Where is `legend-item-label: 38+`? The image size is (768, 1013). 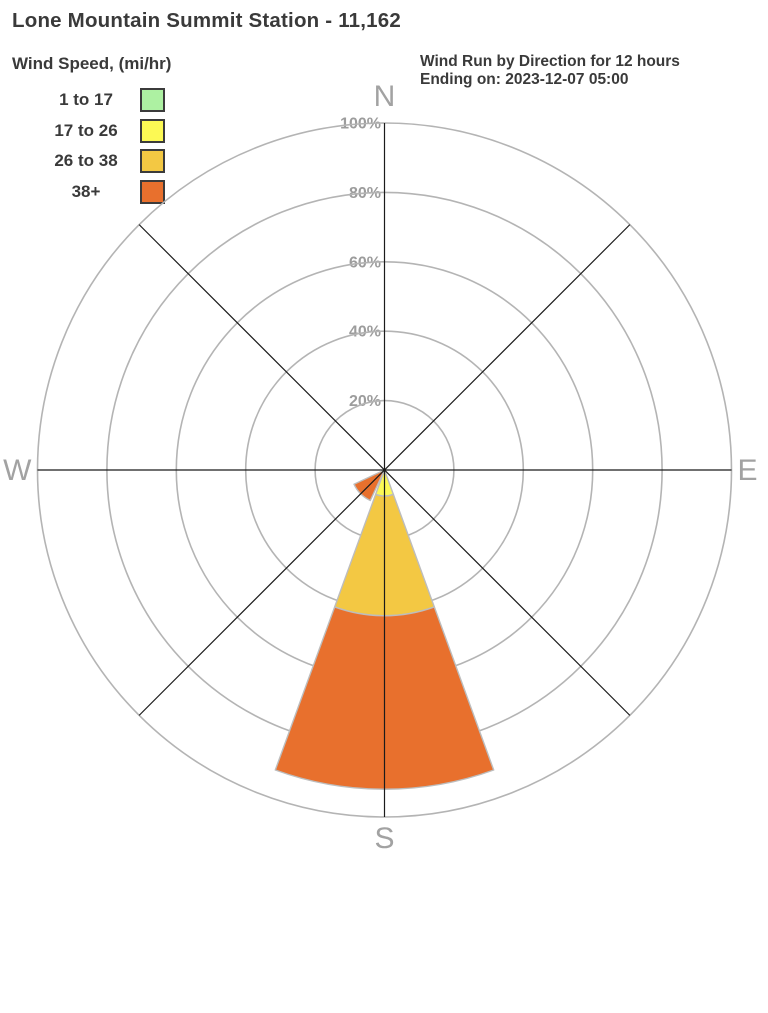
legend-item-label: 38+ is located at coordinates (86, 191).